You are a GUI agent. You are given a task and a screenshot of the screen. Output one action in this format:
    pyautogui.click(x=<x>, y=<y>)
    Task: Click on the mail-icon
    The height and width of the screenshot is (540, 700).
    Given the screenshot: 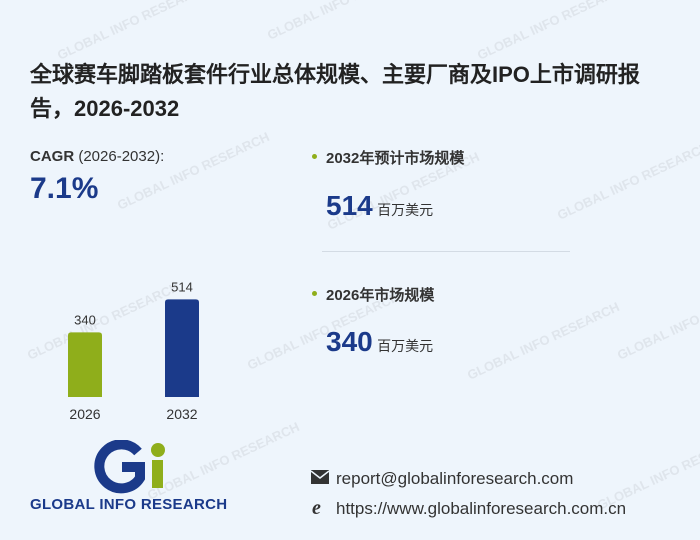 What is the action you would take?
    pyautogui.click(x=320, y=477)
    